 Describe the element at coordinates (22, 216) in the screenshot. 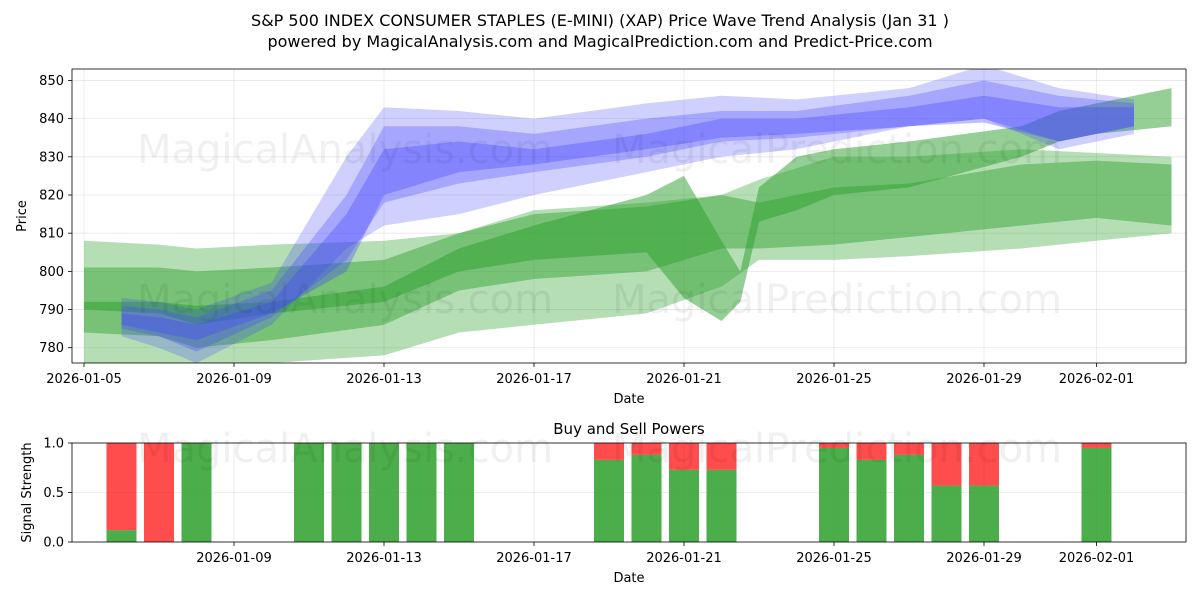

I see `y-axis-label: Price` at that location.